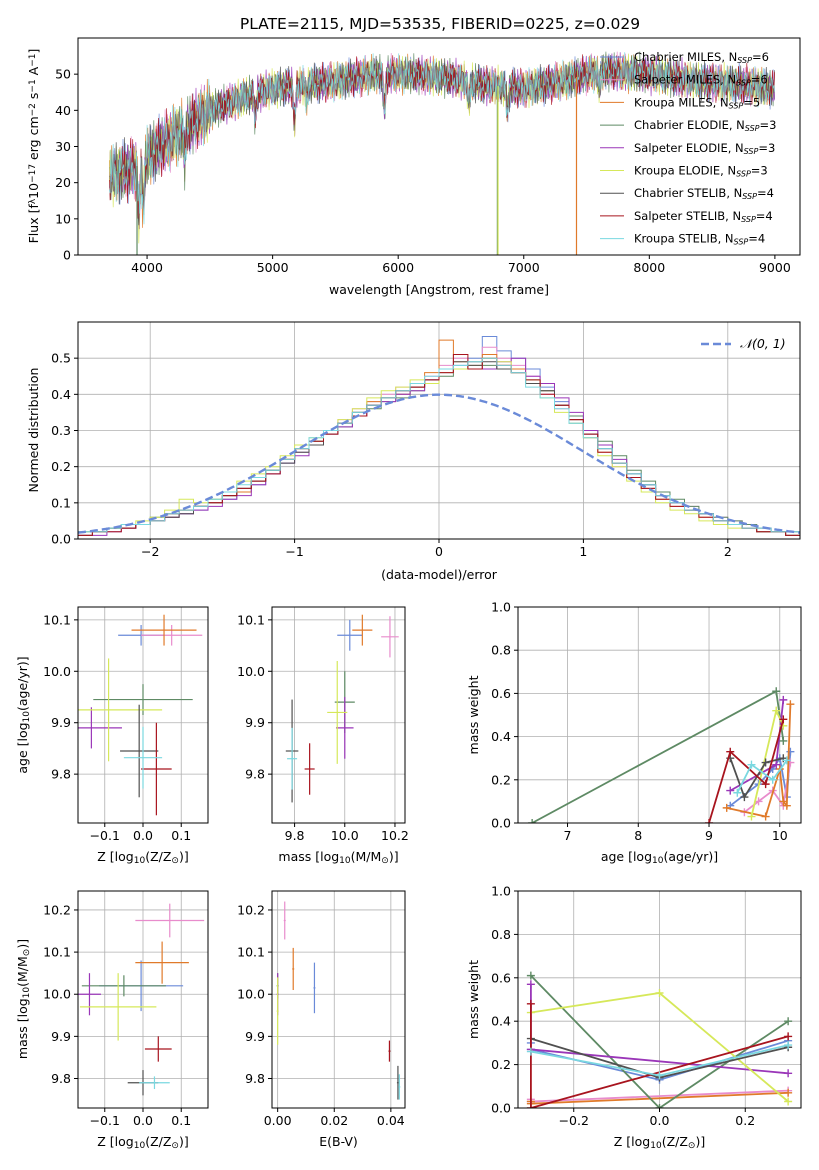  What do you see at coordinates (524, 267) in the screenshot?
I see `x-tick-label: 7000` at bounding box center [524, 267].